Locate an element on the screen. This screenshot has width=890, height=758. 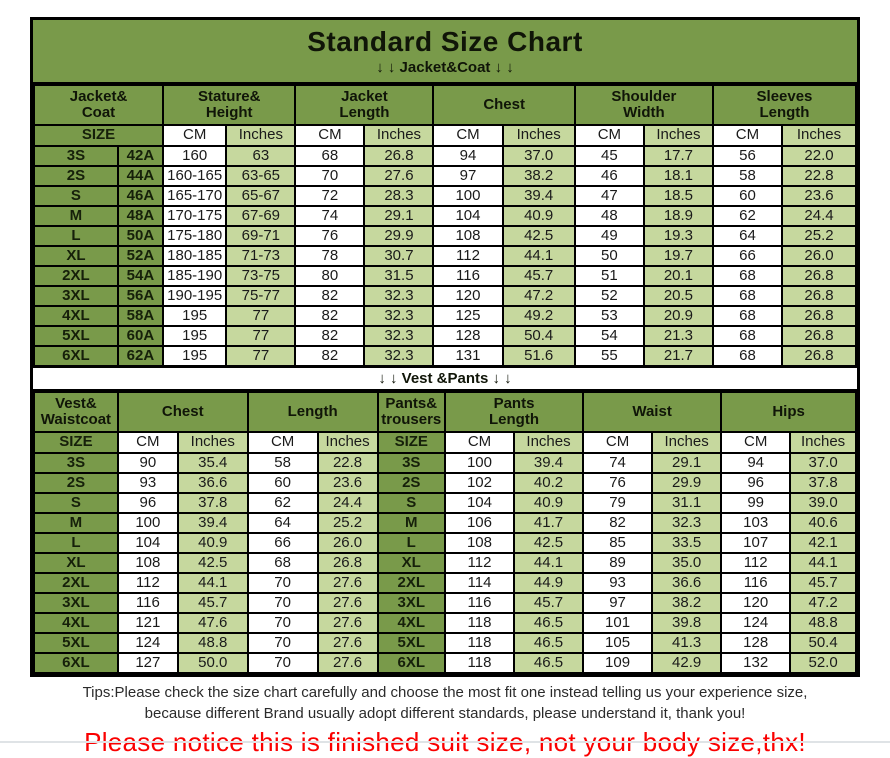
value-cell: 93 is located at coordinates (618, 583).